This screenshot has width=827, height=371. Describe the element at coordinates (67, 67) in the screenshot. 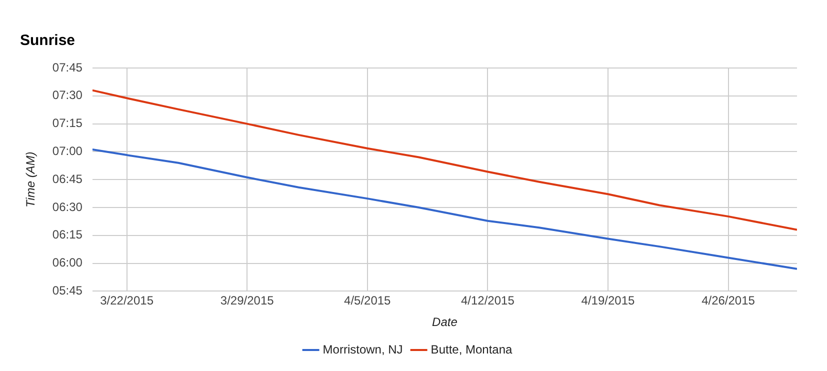

I see `y-tick-label: 07:45` at that location.